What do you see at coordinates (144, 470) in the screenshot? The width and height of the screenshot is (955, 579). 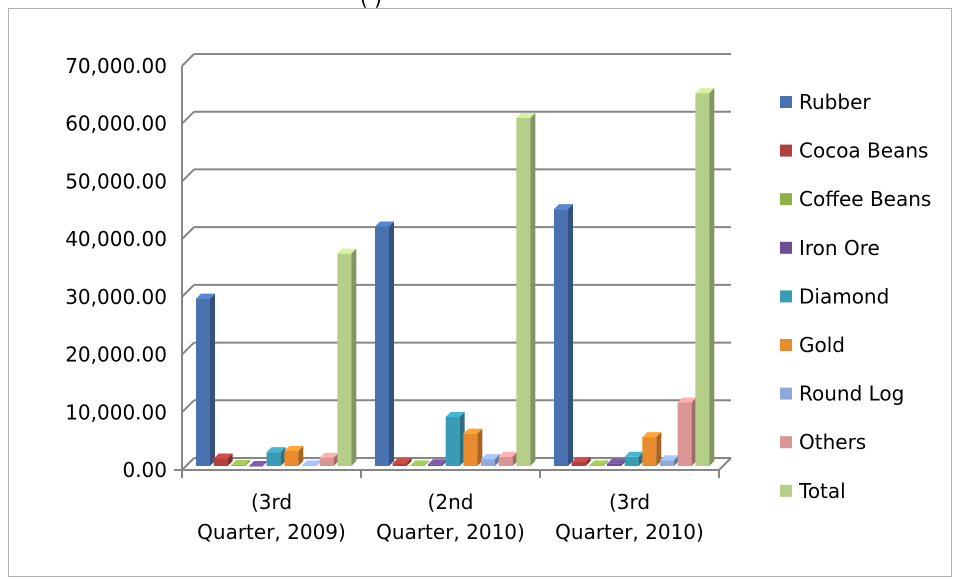 I see `y-tick-label: 0.00` at bounding box center [144, 470].